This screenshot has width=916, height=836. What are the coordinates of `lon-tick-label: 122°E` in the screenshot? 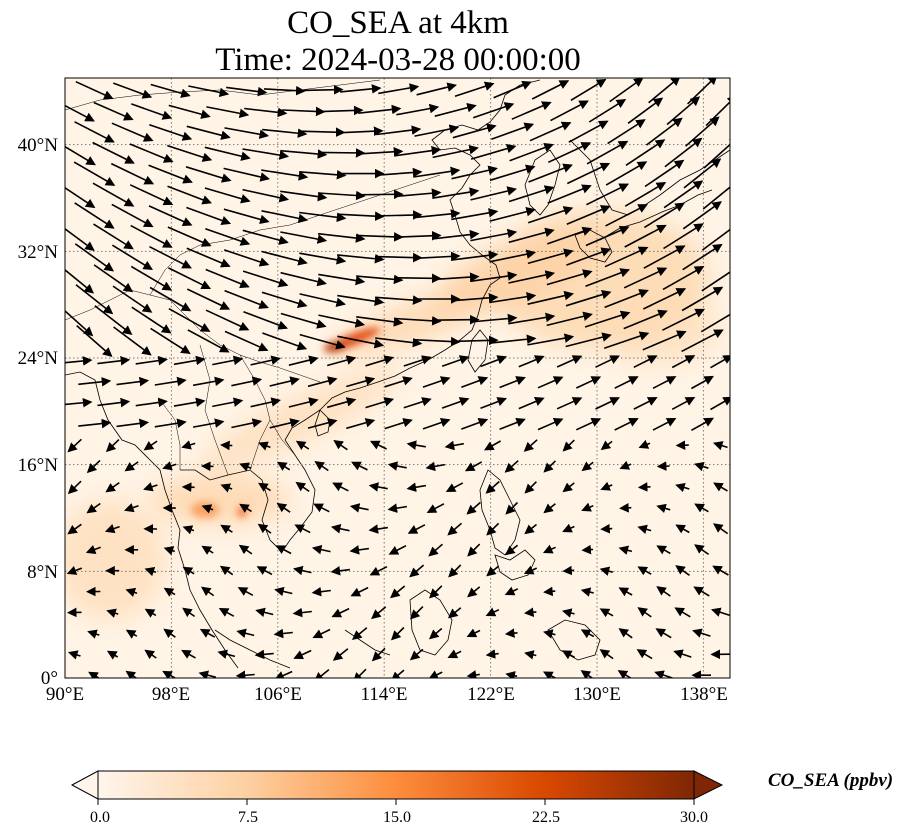 It's located at (491, 694).